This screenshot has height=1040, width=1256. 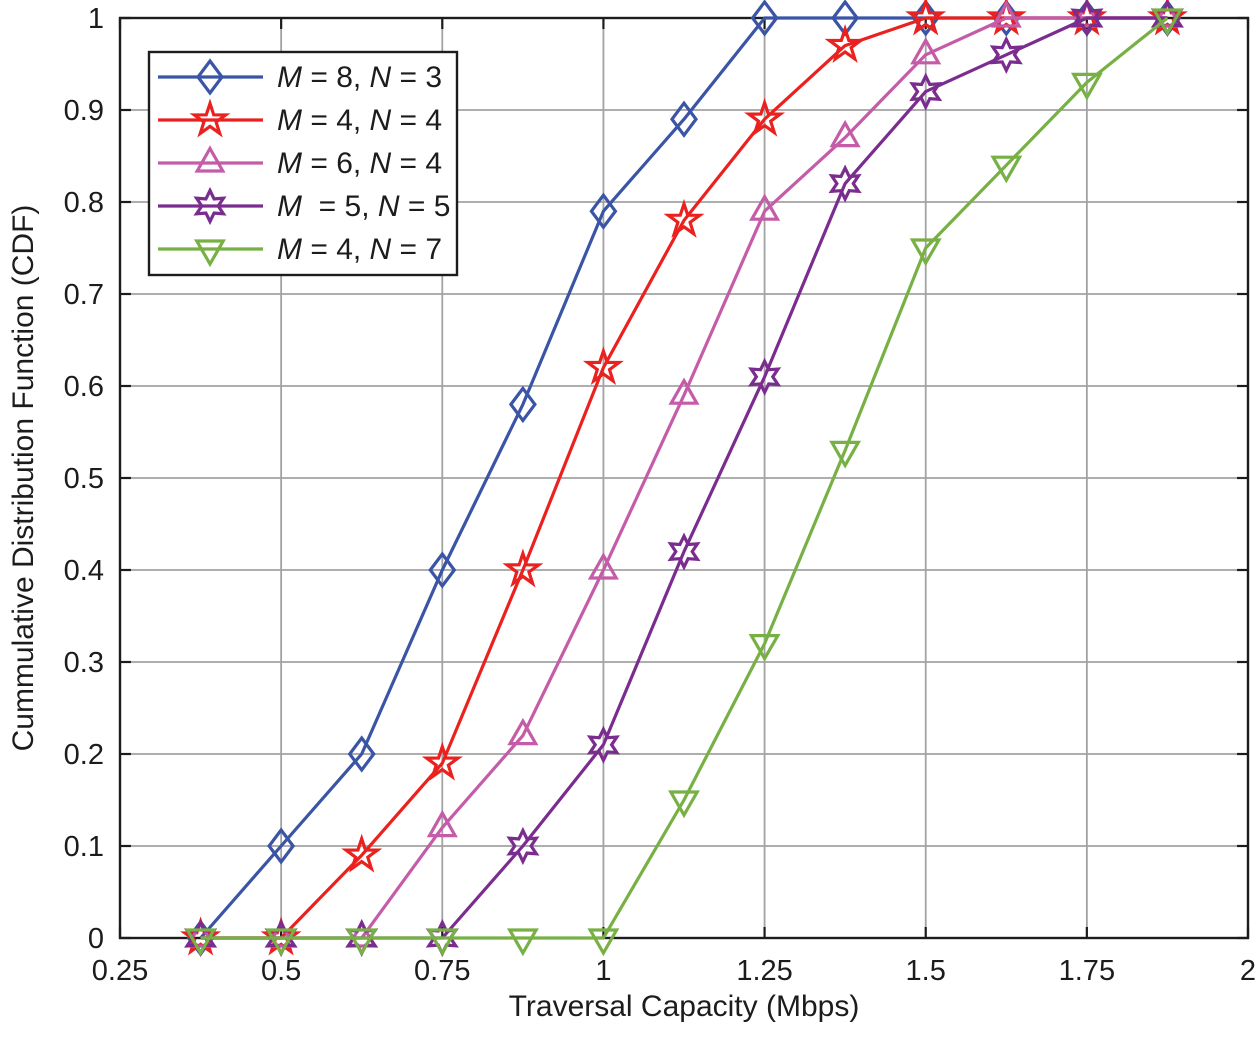 I want to click on y-tick-label: 0.1, so click(x=84, y=847).